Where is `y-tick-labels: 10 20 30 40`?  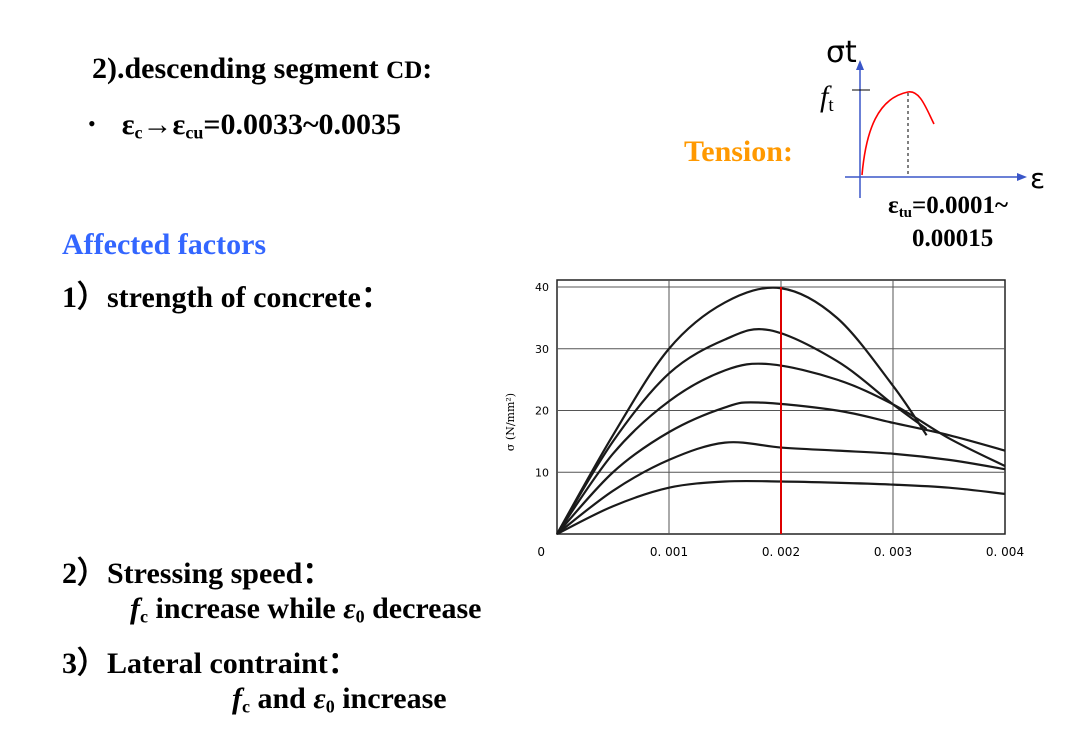 y-tick-labels: 10 20 30 40 is located at coordinates (542, 380).